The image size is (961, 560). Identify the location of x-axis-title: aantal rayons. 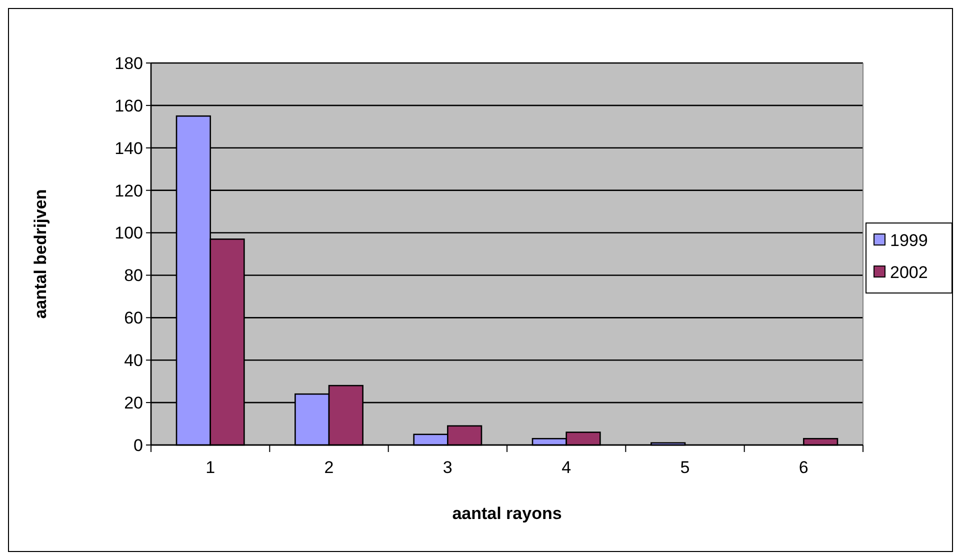
(507, 513).